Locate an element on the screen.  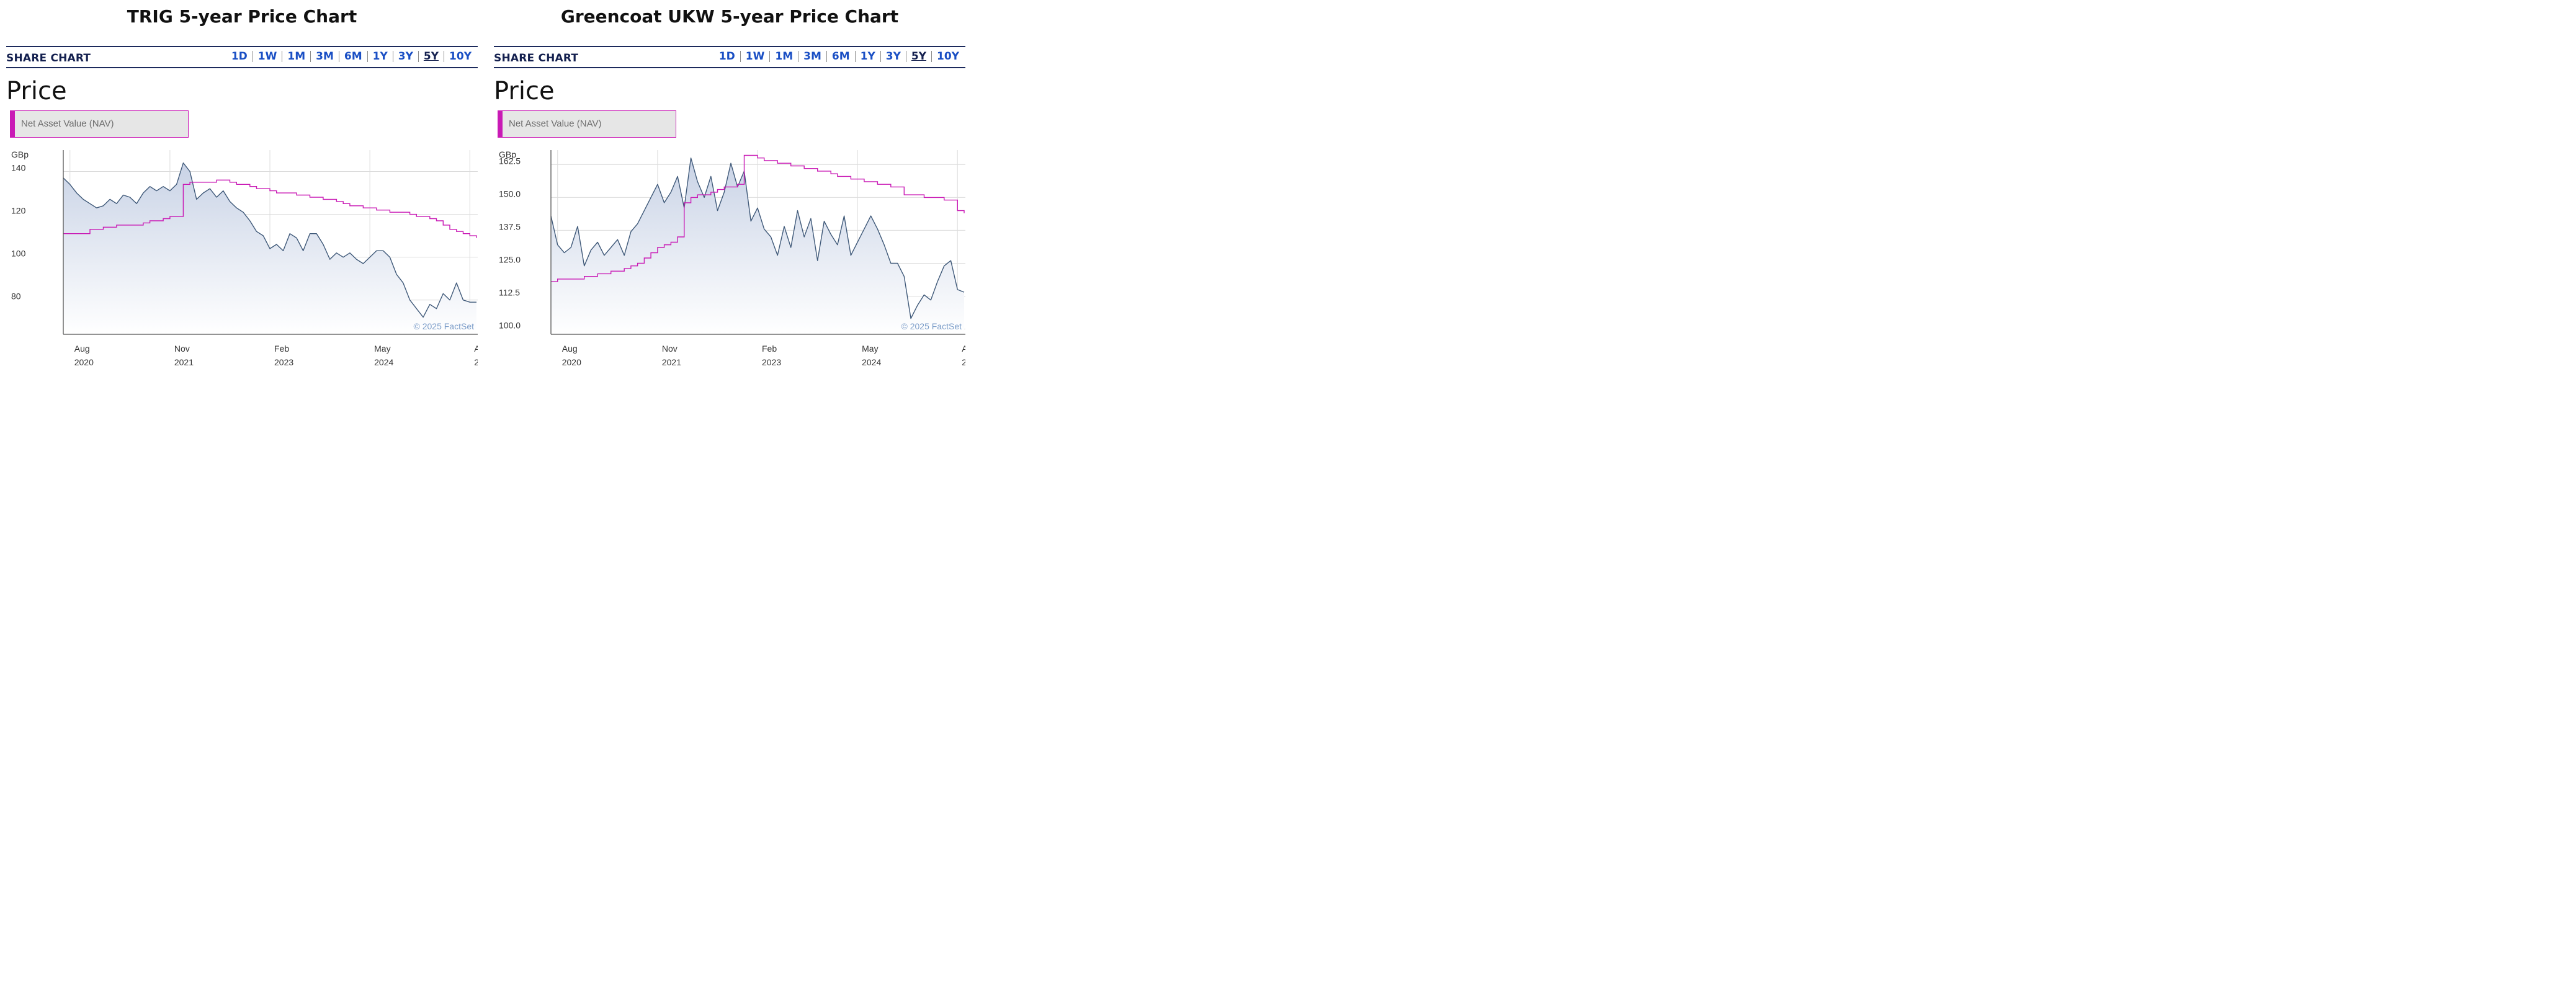
y-tick-label: 125.0 is located at coordinates (510, 259).